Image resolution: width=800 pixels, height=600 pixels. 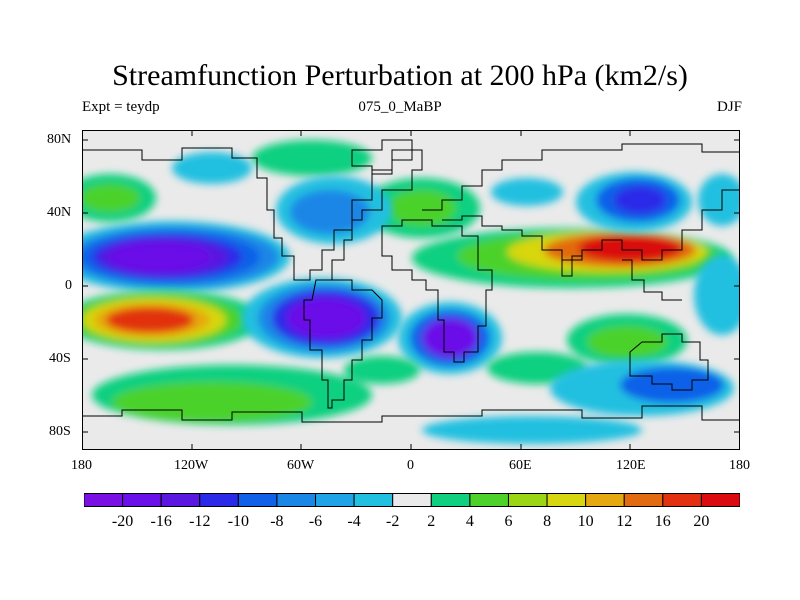 I want to click on colorbar, so click(x=412, y=500).